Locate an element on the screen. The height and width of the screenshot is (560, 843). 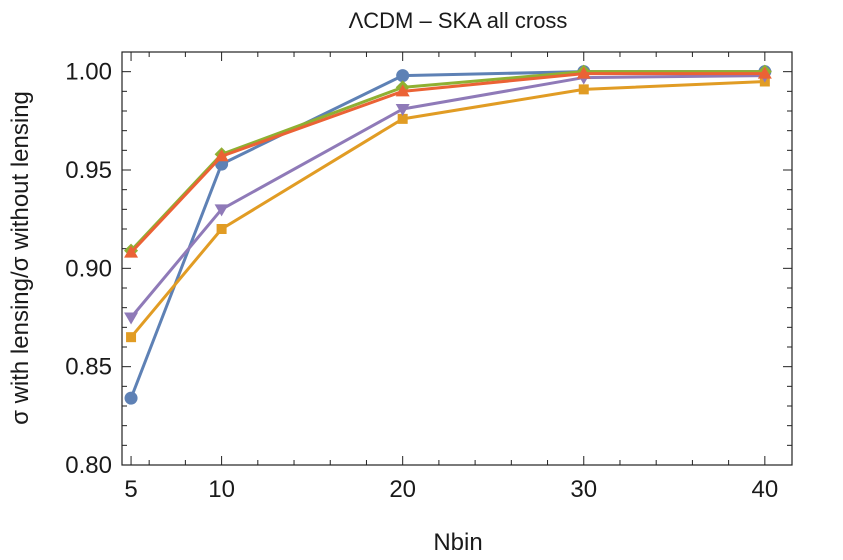
y-tick-label: 0.95 is located at coordinates (88, 170).